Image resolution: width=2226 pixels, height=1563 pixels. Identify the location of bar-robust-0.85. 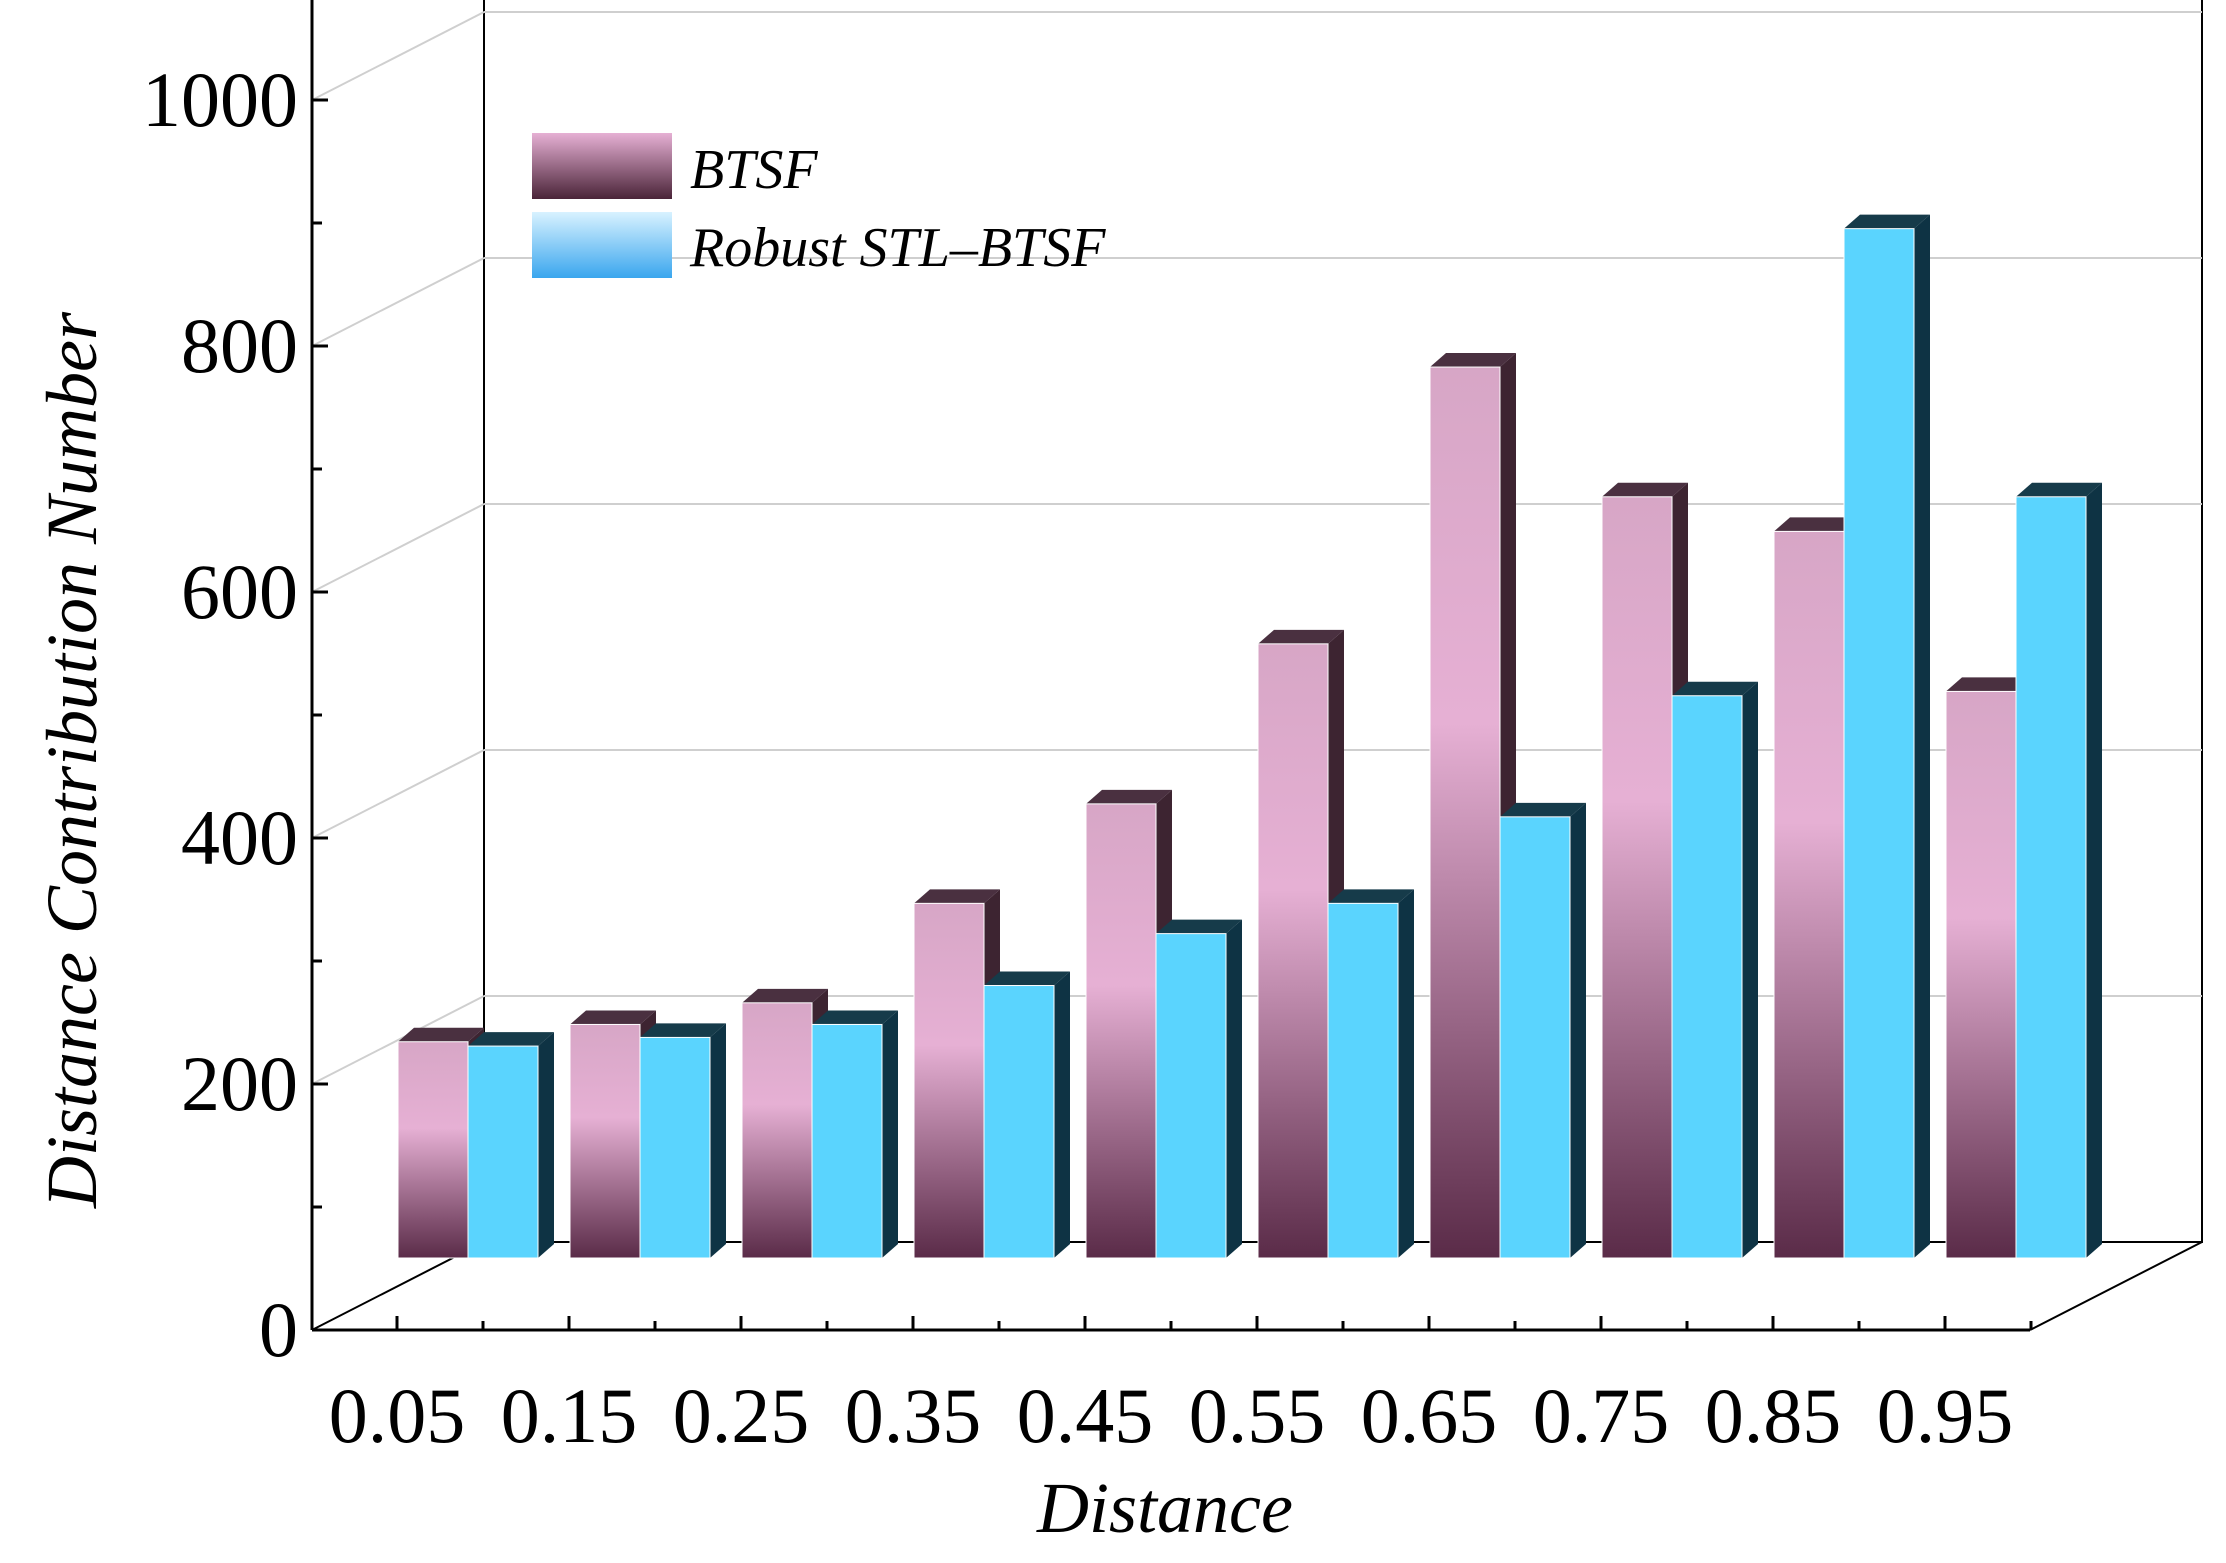
(1886, 736).